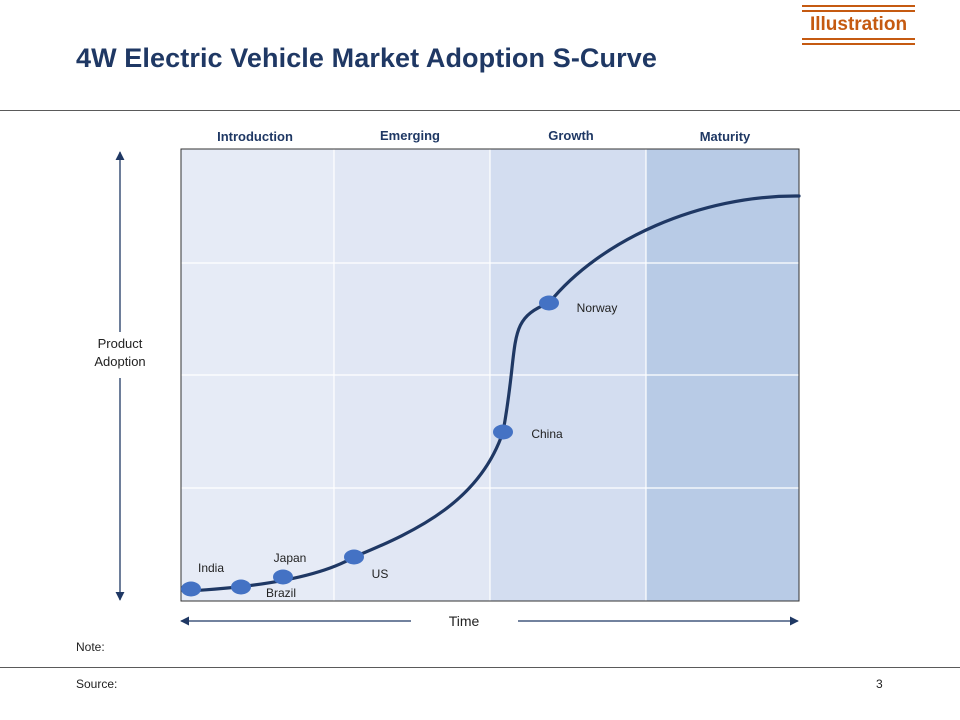  Describe the element at coordinates (858, 6) in the screenshot. I see `tag-top-rule` at that location.